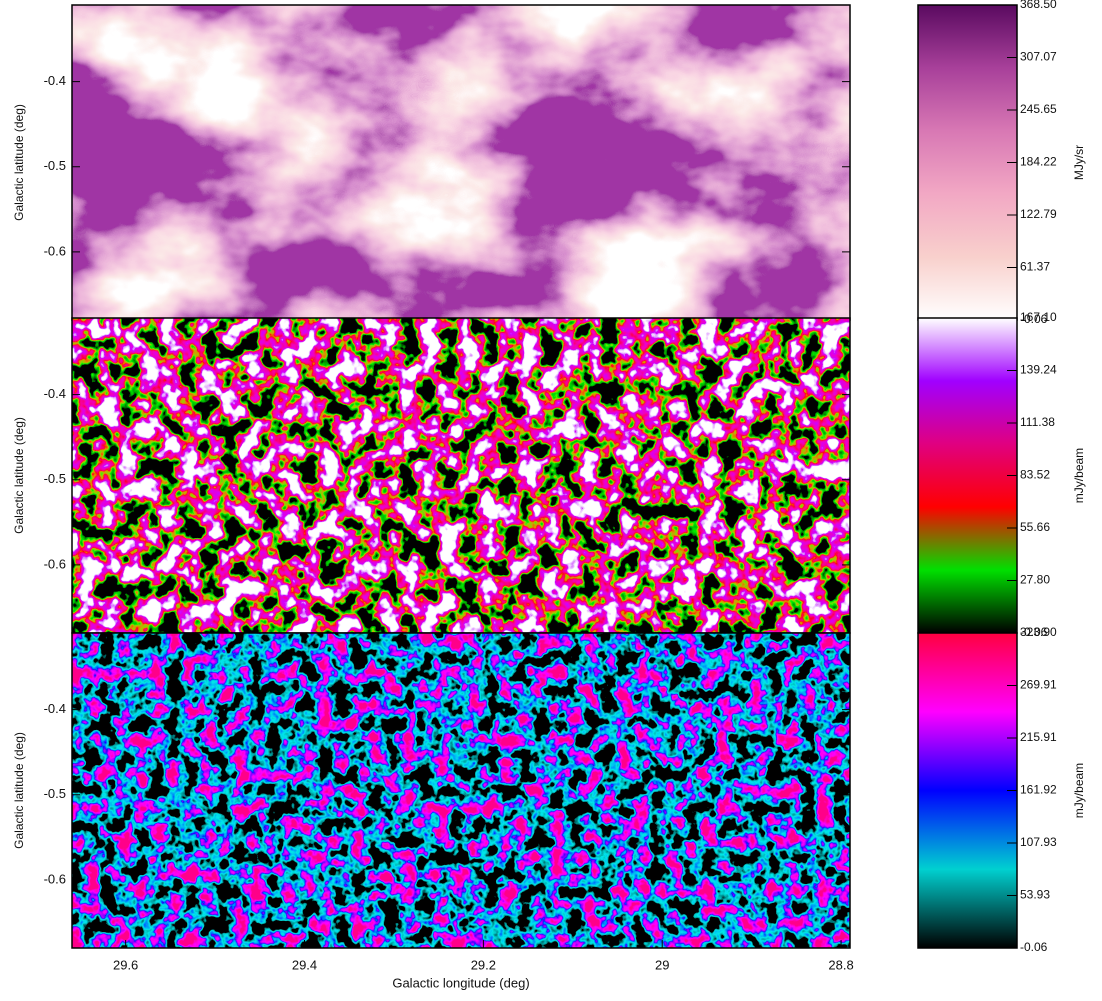  What do you see at coordinates (662, 964) in the screenshot?
I see `x-tick-label: 29` at bounding box center [662, 964].